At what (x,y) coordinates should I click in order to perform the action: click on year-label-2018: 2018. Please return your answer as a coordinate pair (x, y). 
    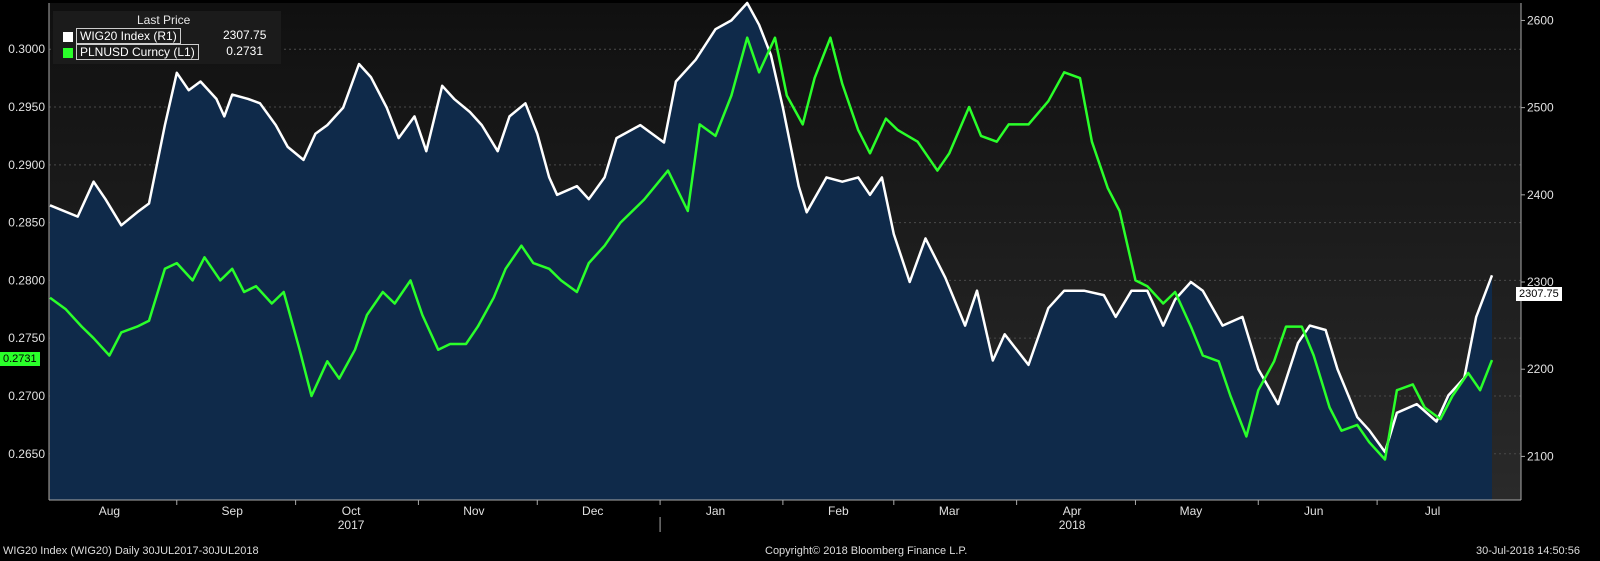
    Looking at the image, I should click on (1072, 525).